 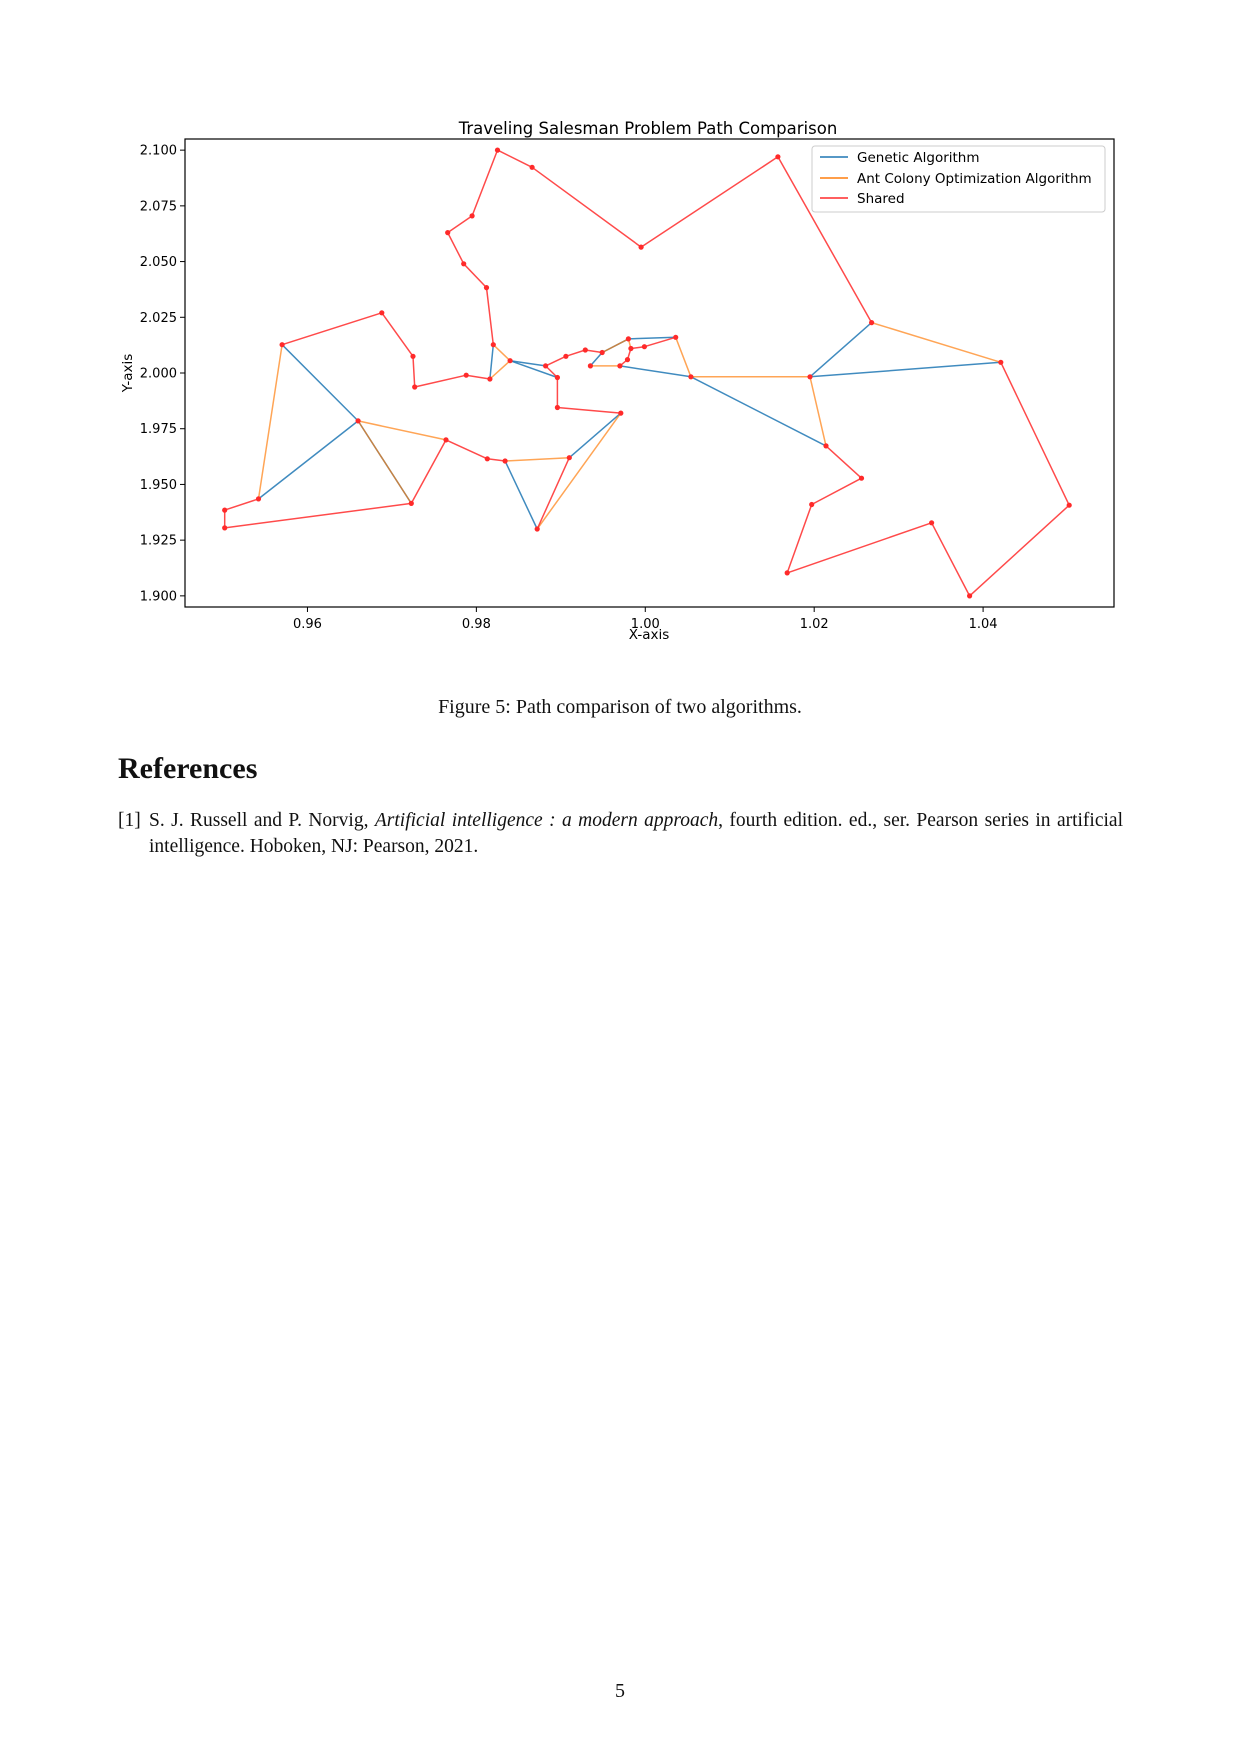 I want to click on x-axis-ticks: 0.96 0.98 1.00 1.02 1.04, so click(x=645, y=619).